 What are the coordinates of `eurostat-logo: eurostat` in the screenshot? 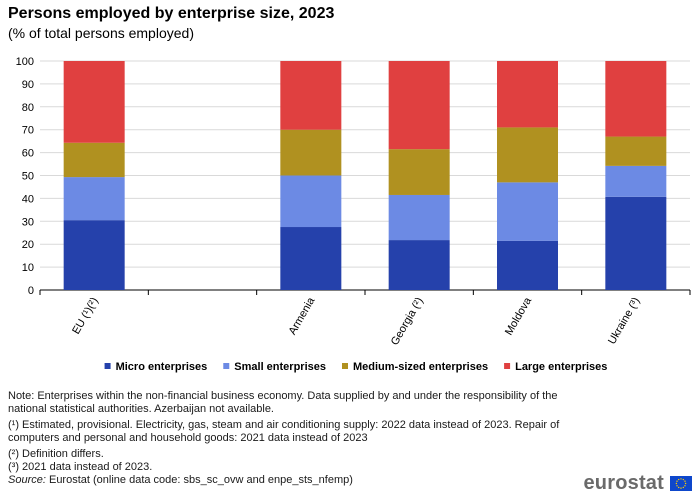 It's located at (637, 483).